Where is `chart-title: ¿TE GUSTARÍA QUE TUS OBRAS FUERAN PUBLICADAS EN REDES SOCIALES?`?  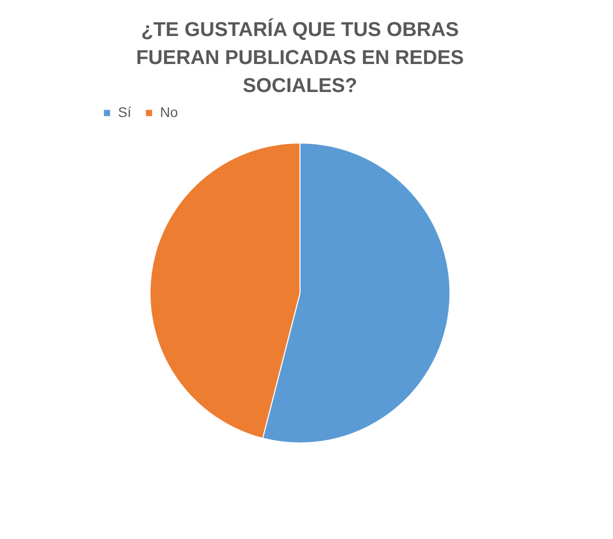
chart-title: ¿TE GUSTARÍA QUE TUS OBRAS FUERAN PUBLICADAS EN REDES SOCIALES? is located at coordinates (300, 57).